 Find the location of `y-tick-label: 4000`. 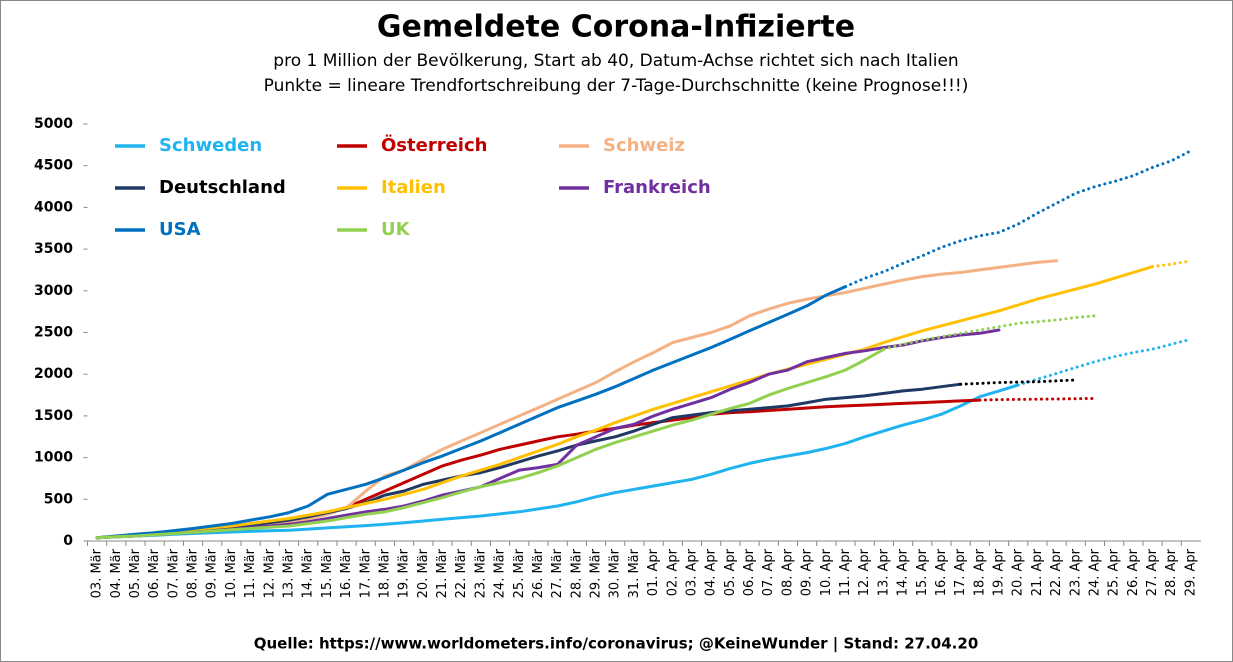

y-tick-label: 4000 is located at coordinates (53, 207).